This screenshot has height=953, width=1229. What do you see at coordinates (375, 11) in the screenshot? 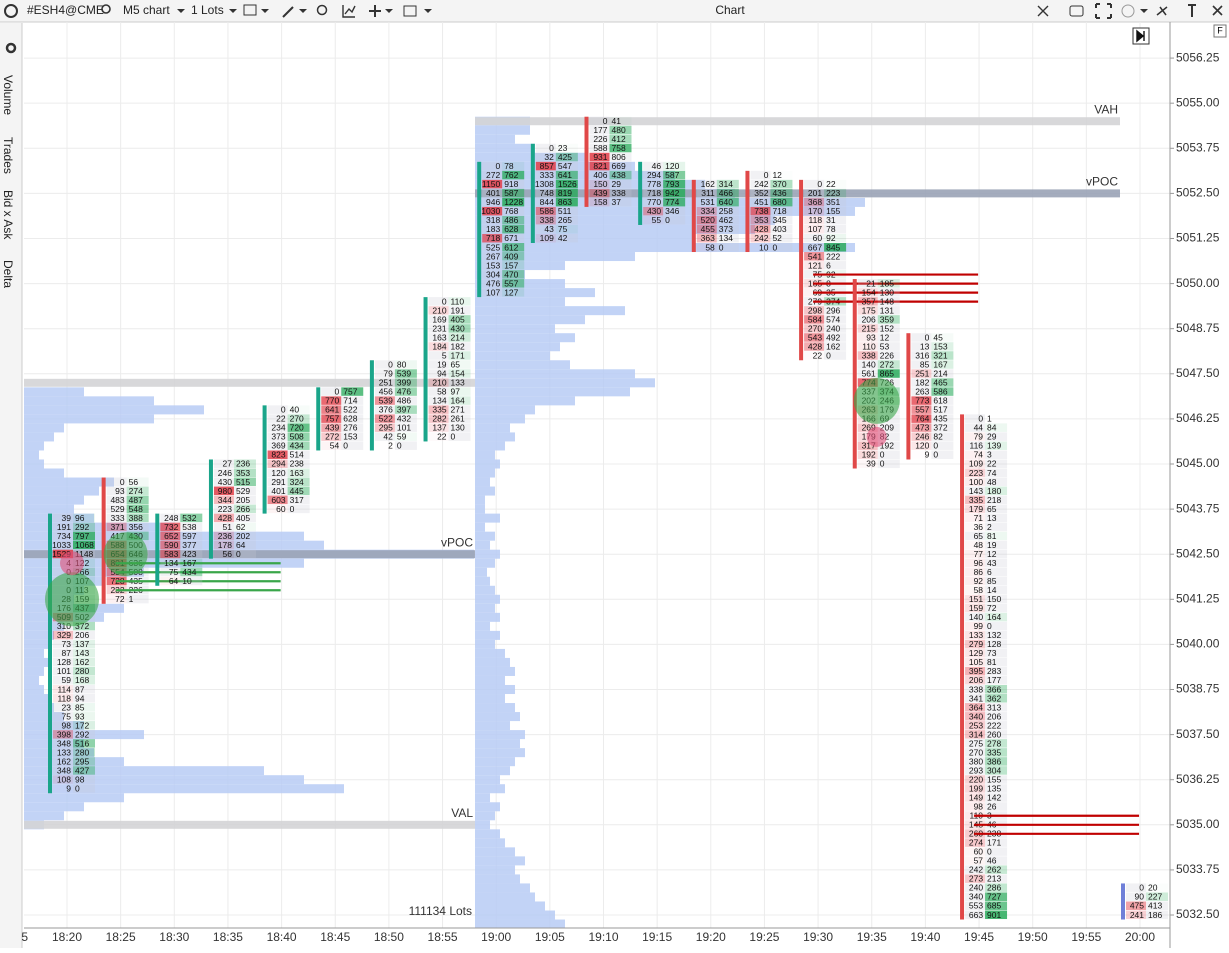
I see `add-icon` at bounding box center [375, 11].